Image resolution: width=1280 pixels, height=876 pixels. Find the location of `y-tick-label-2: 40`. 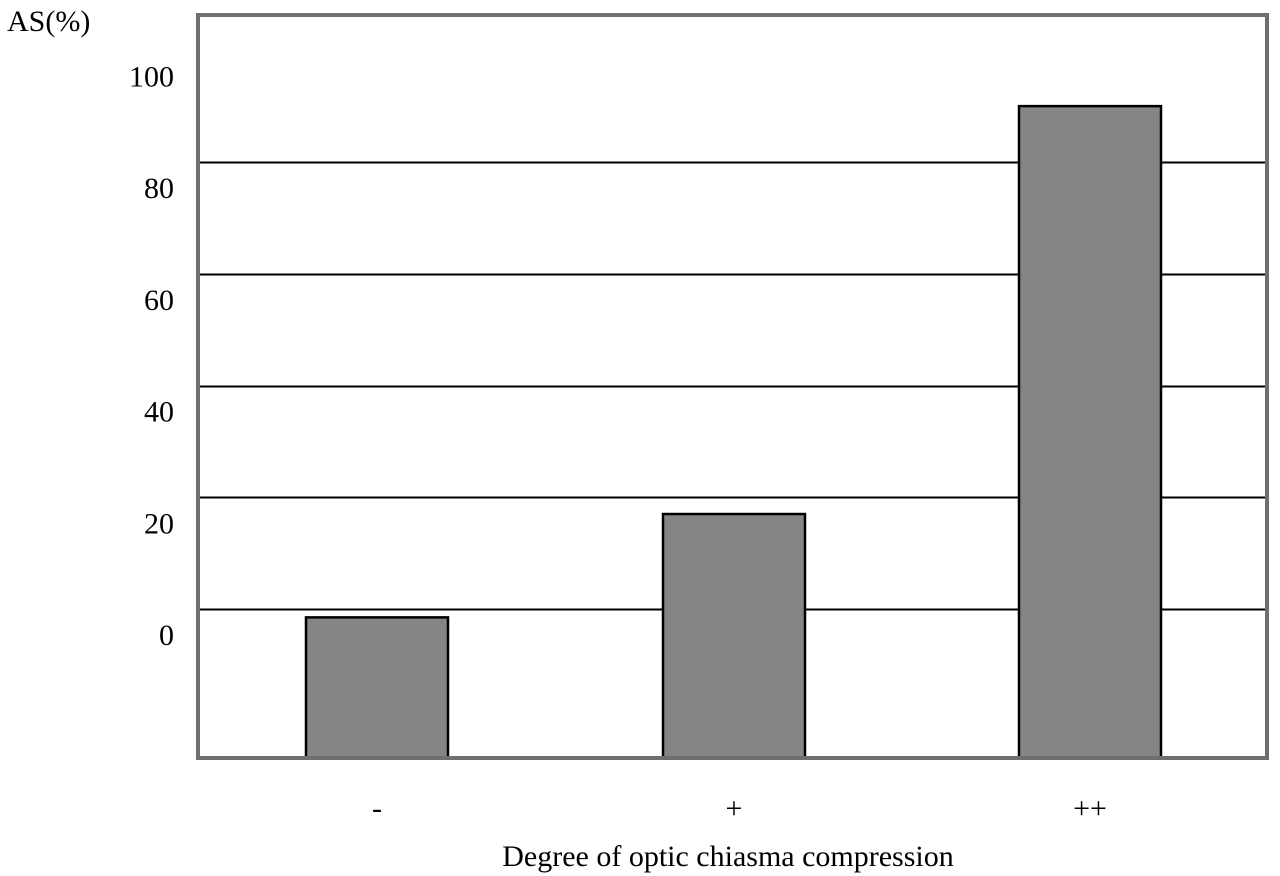

y-tick-label-2: 40 is located at coordinates (159, 412).